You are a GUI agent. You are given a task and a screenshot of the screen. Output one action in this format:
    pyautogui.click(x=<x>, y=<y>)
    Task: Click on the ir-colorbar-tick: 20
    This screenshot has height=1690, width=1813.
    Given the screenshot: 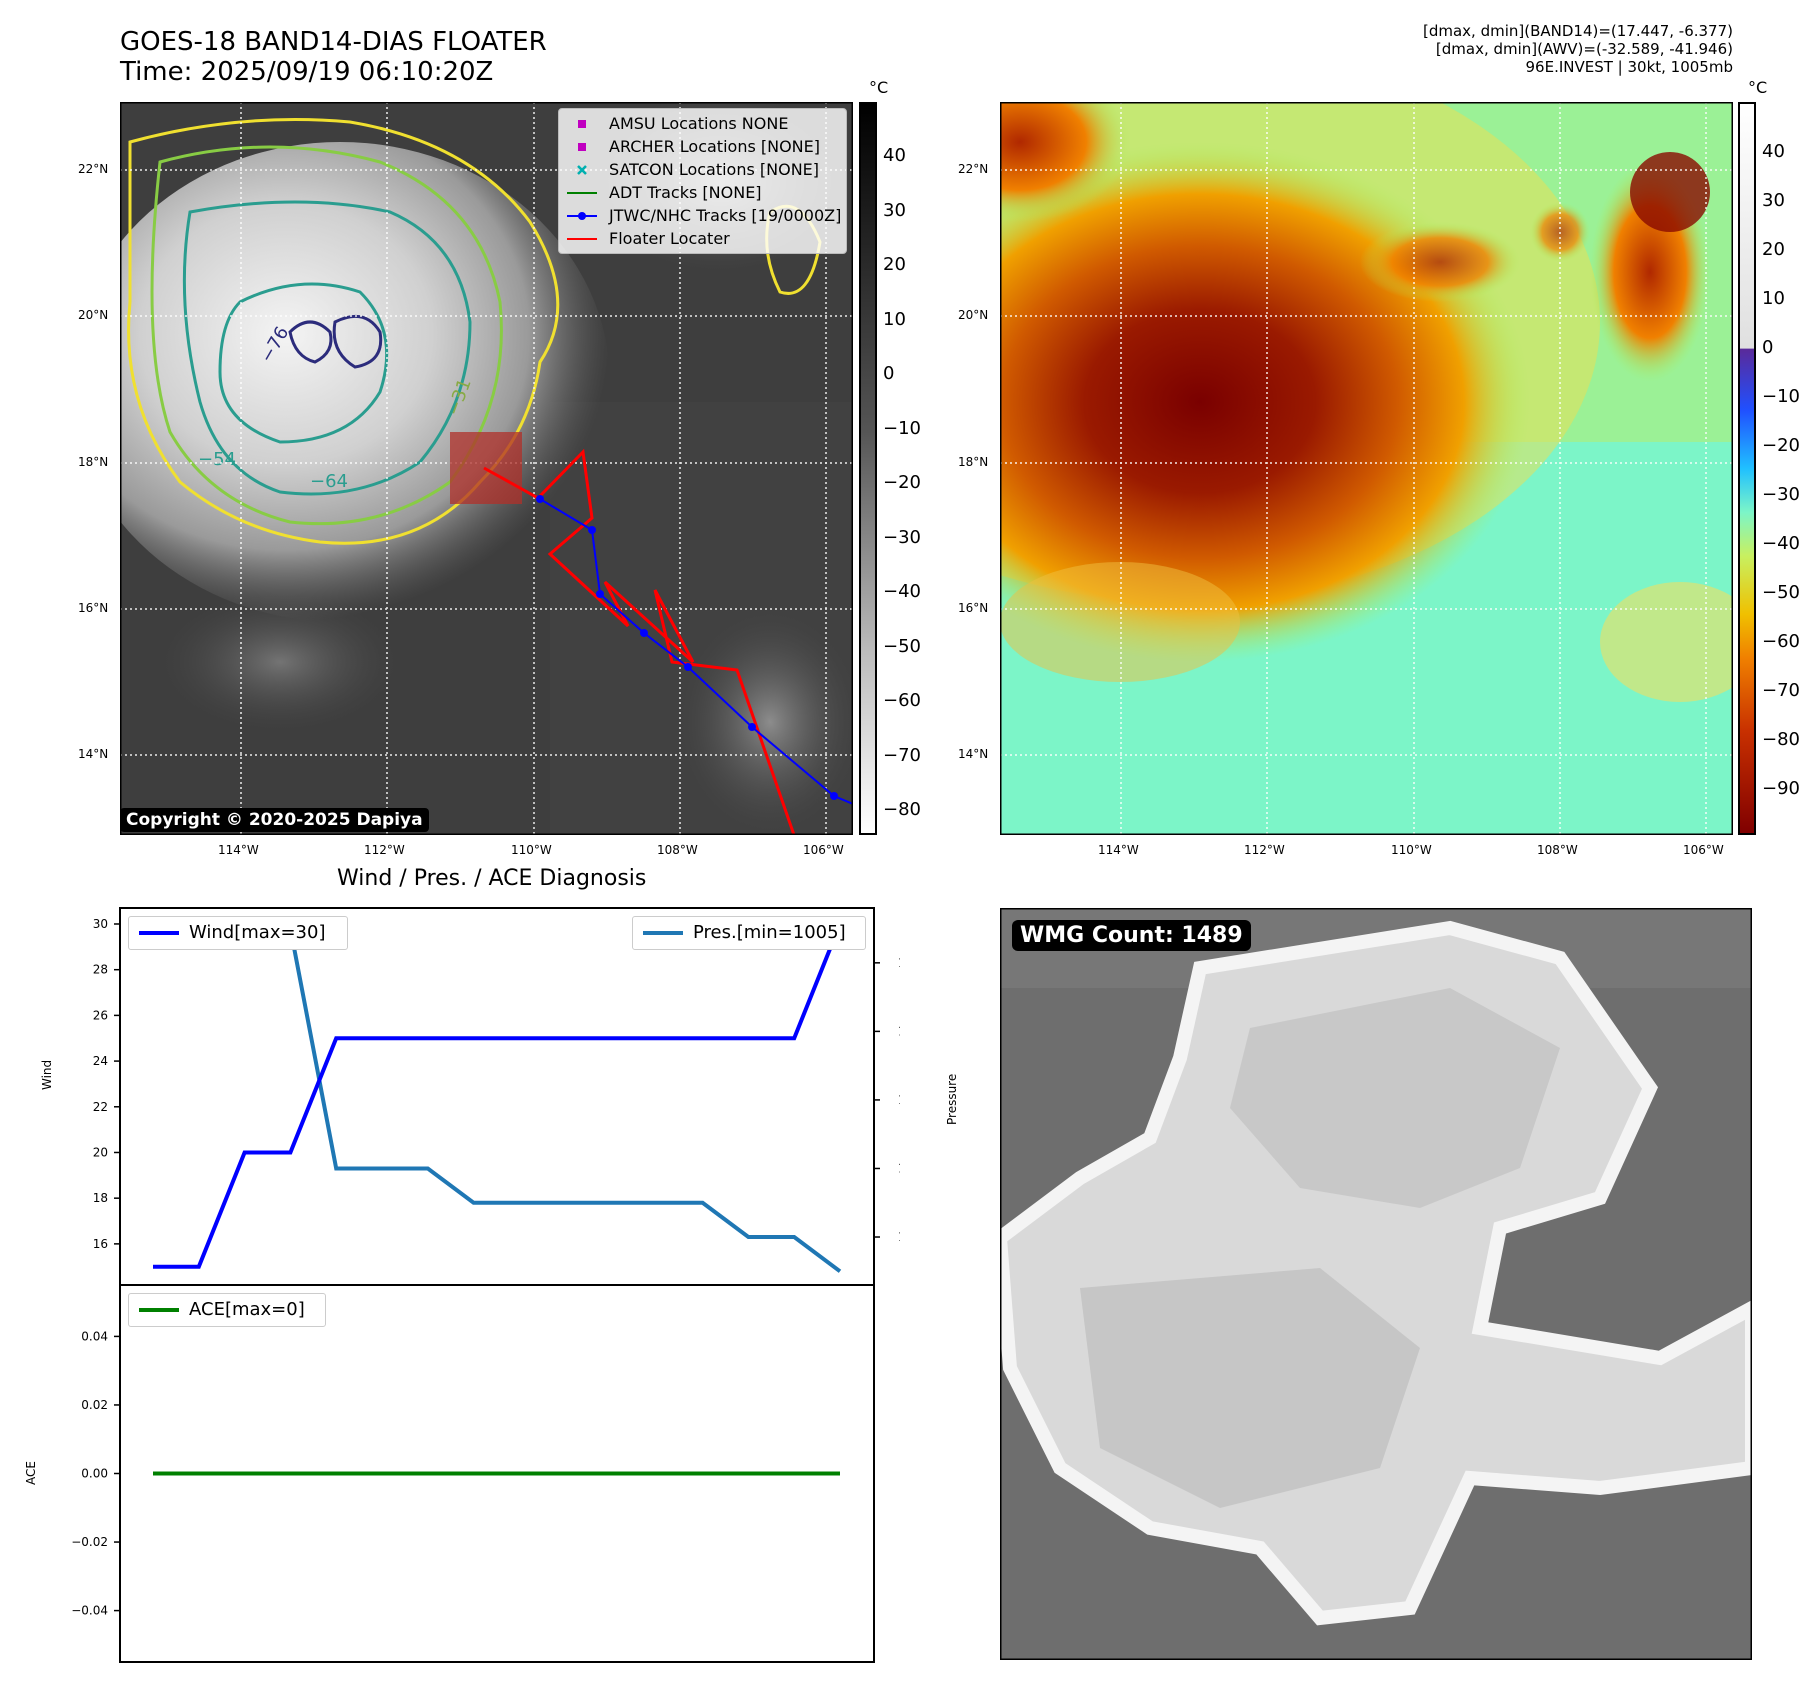 What is the action you would take?
    pyautogui.click(x=894, y=264)
    